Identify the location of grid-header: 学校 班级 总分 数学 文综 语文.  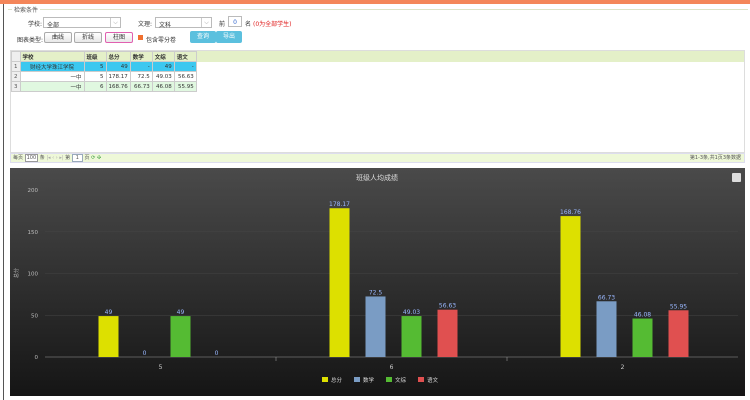
(104, 56).